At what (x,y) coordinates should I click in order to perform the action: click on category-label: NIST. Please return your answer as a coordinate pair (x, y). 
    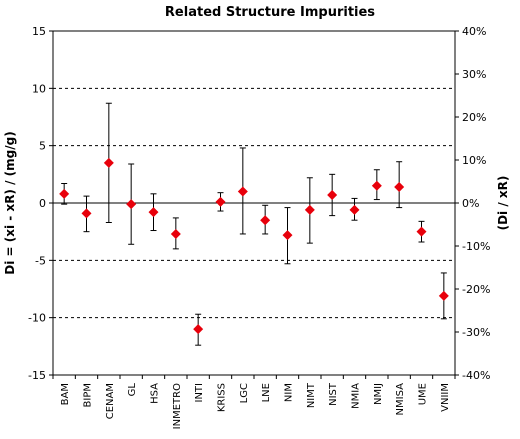
    Looking at the image, I should click on (333, 394).